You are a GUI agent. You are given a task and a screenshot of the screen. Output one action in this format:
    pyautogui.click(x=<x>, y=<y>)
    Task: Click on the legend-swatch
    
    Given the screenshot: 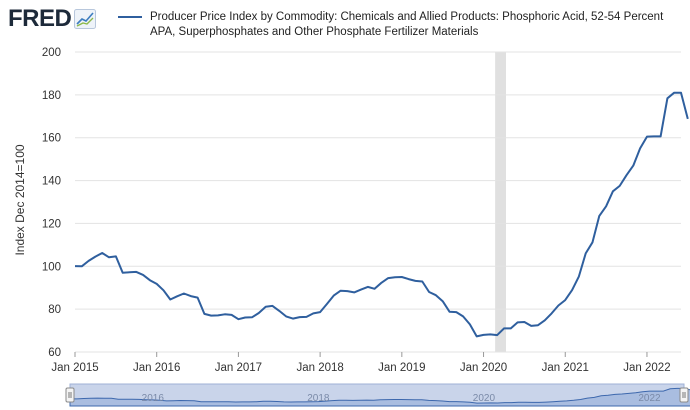 What is the action you would take?
    pyautogui.click(x=130, y=17)
    